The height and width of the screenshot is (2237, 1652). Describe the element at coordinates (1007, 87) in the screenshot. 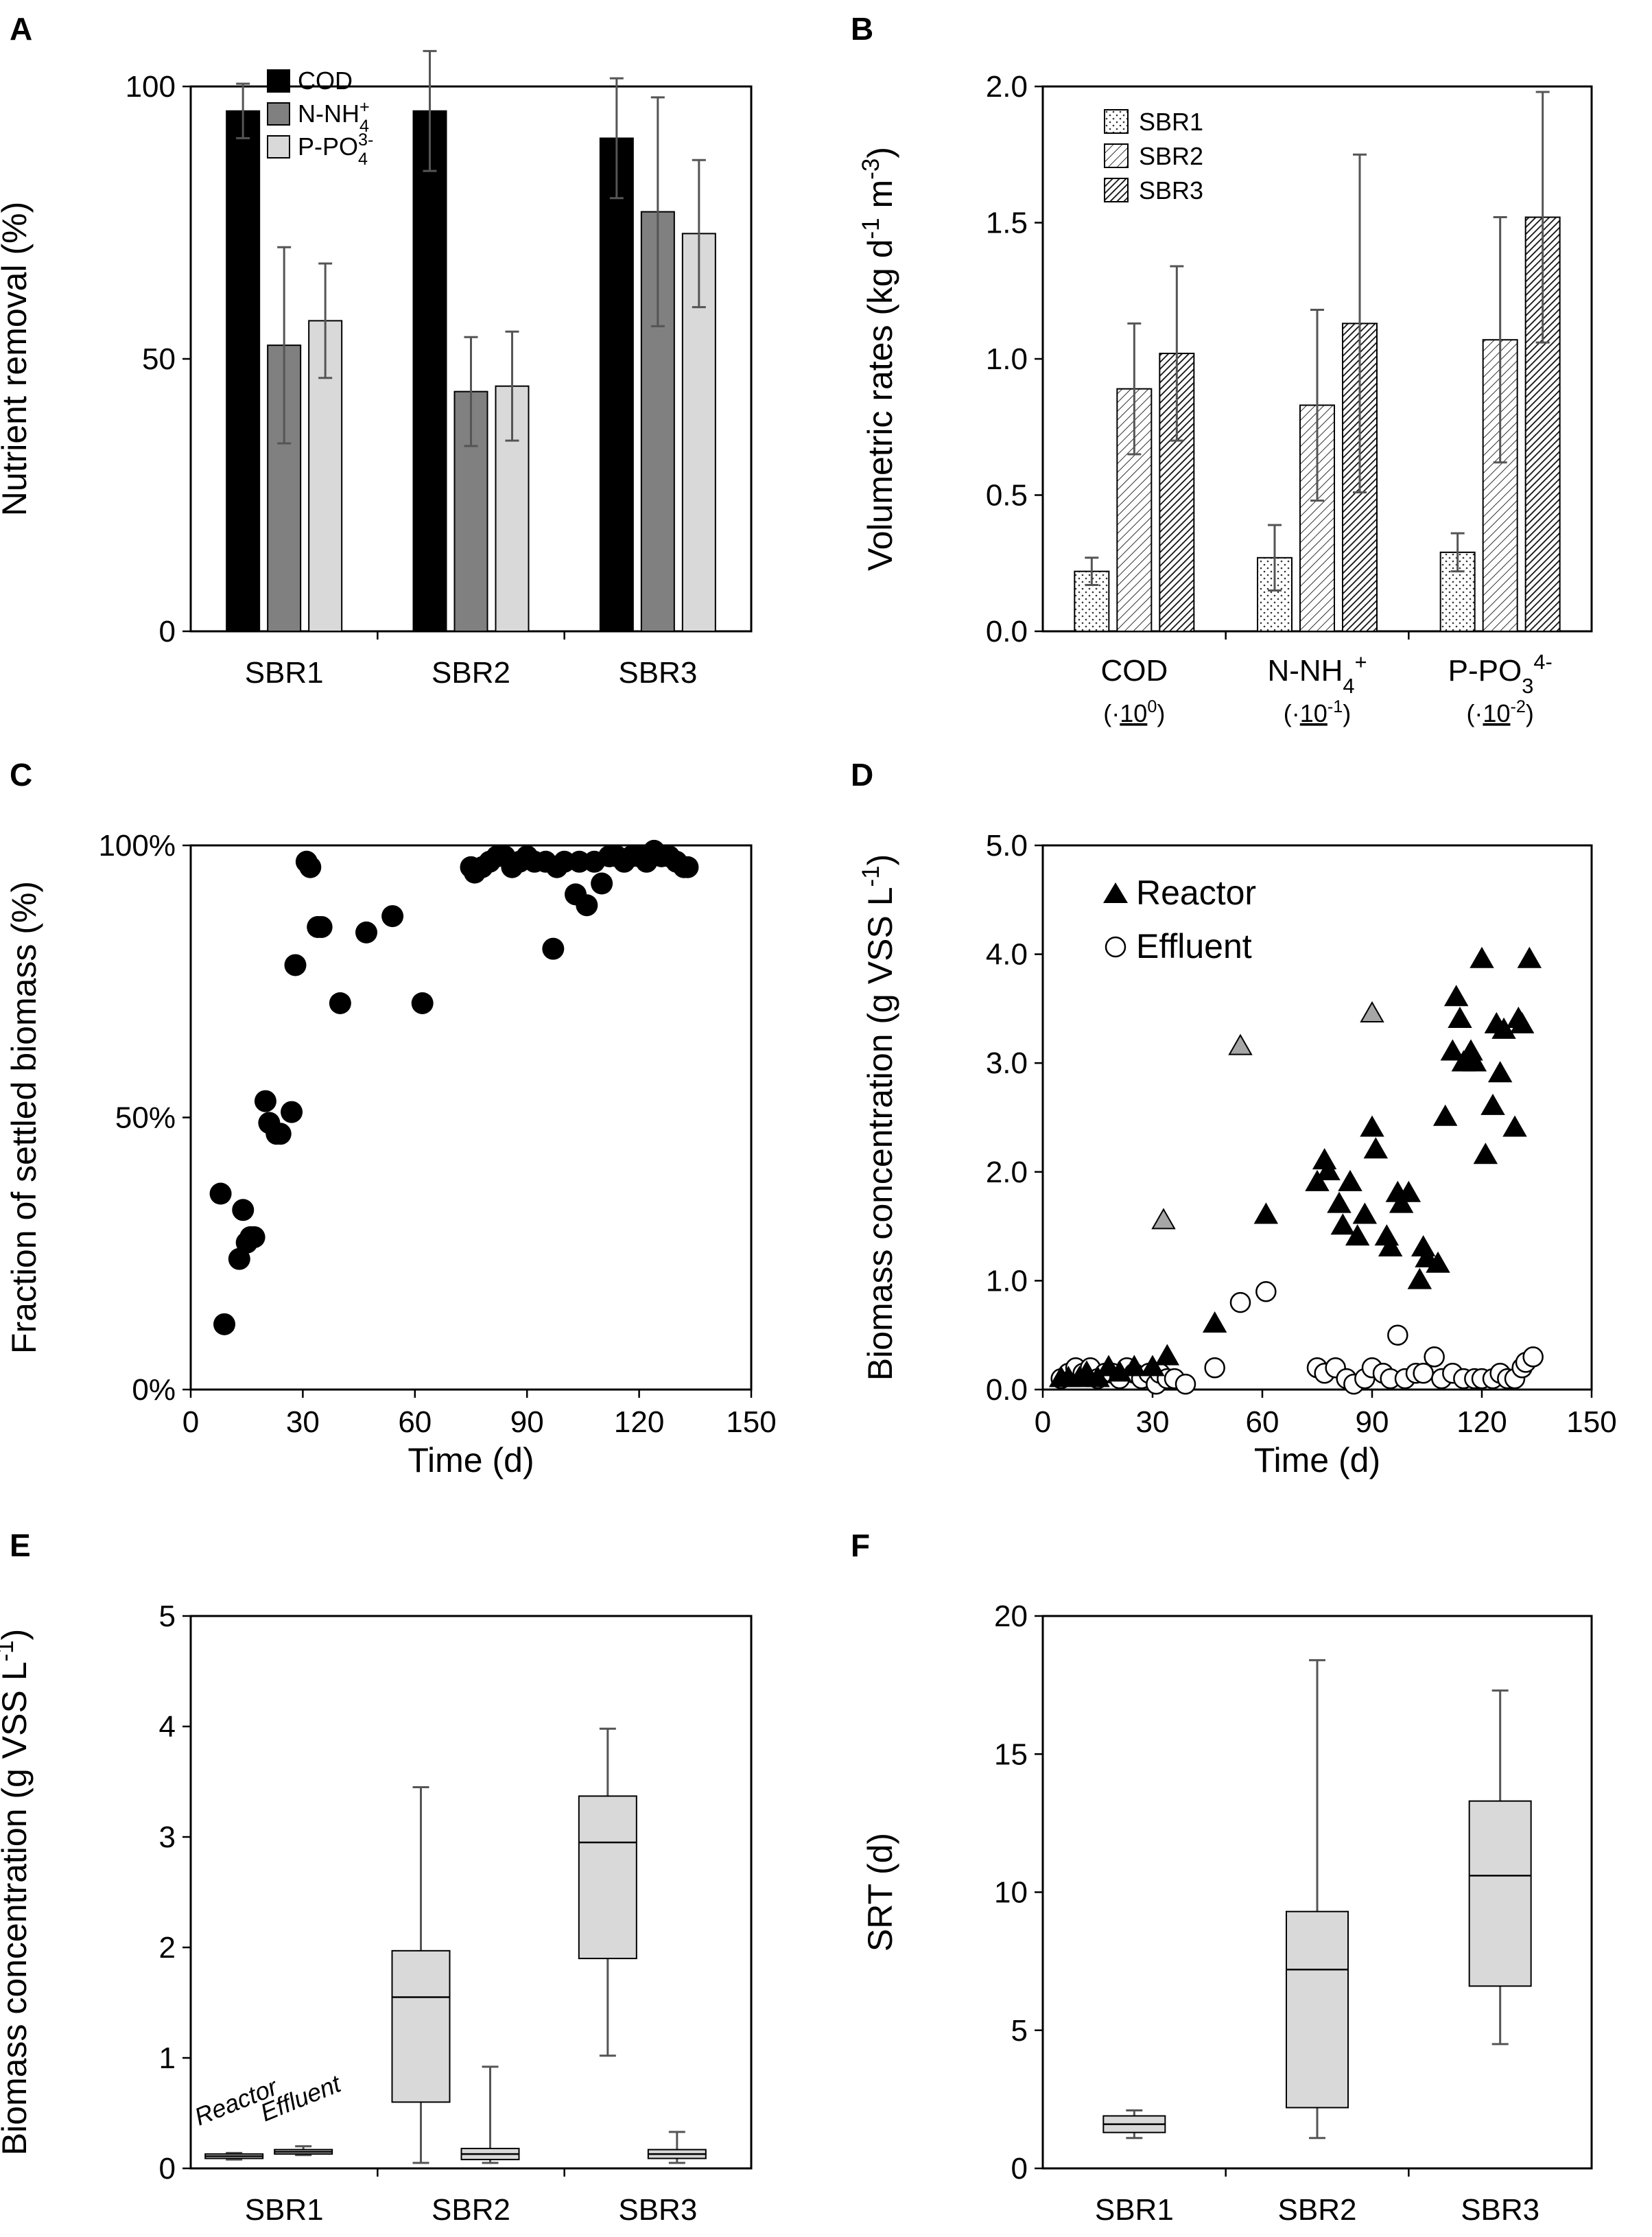

I see `y-tick-label: 2.0` at that location.